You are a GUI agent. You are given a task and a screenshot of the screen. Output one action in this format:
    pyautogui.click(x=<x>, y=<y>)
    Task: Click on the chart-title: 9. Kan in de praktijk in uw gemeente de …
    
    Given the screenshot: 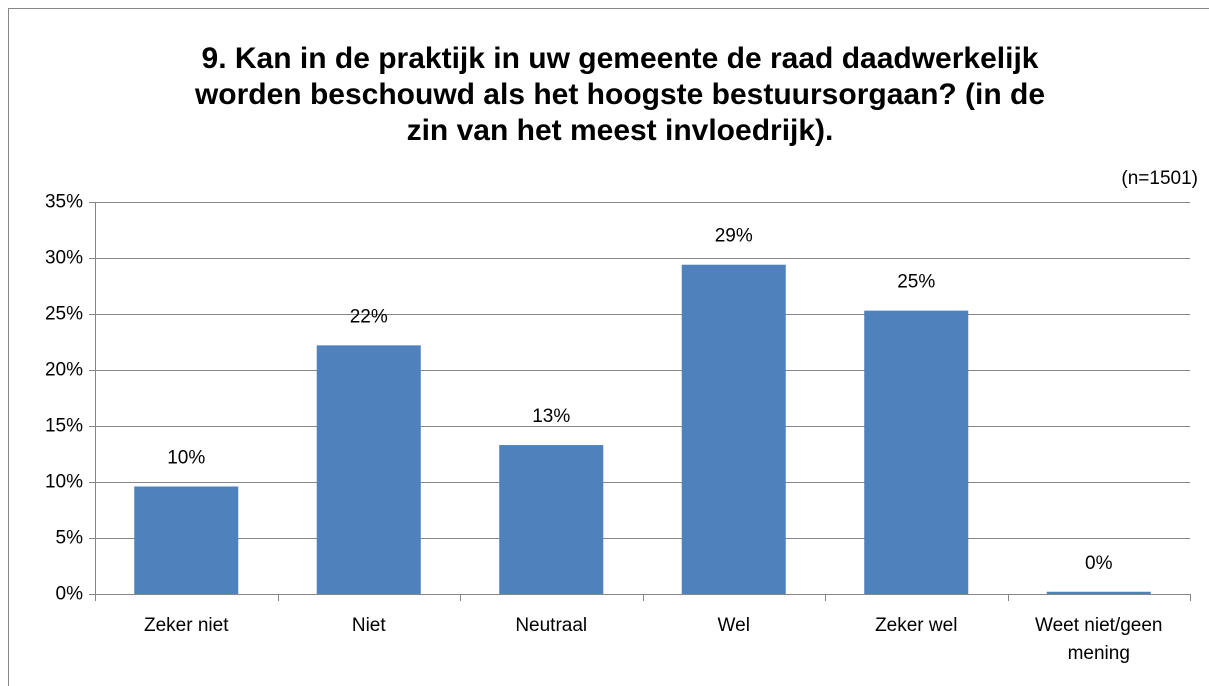 What is the action you would take?
    pyautogui.click(x=620, y=58)
    